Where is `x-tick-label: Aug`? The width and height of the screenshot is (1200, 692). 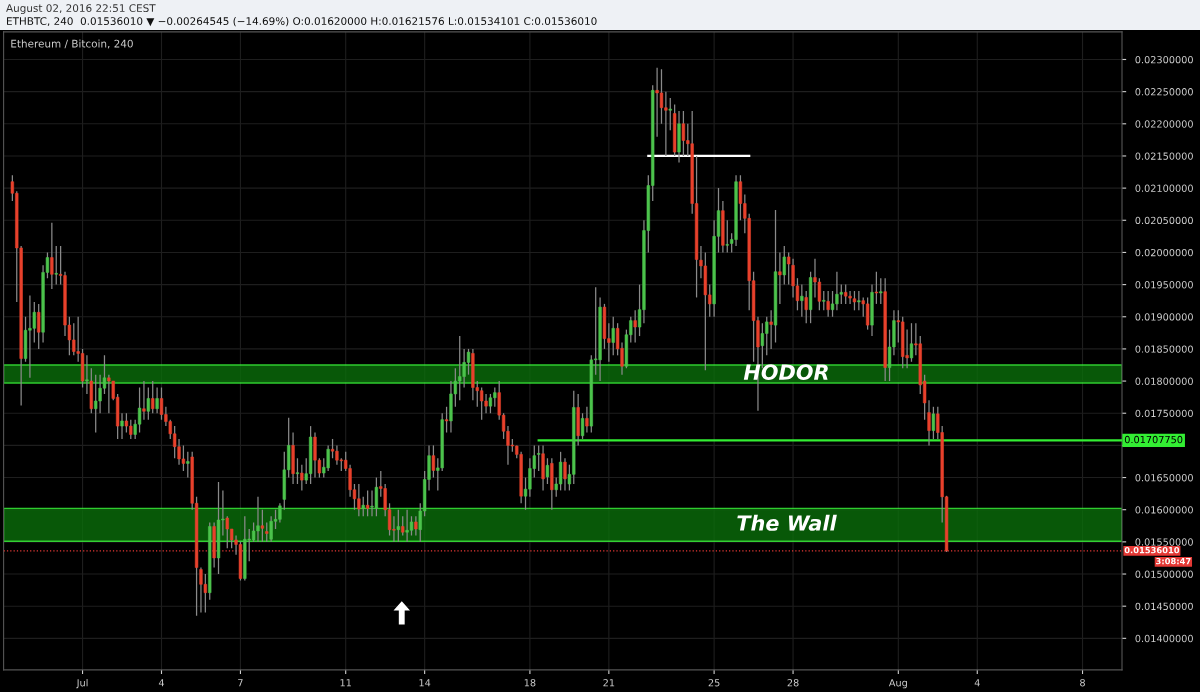 x-tick-label: Aug is located at coordinates (897, 684).